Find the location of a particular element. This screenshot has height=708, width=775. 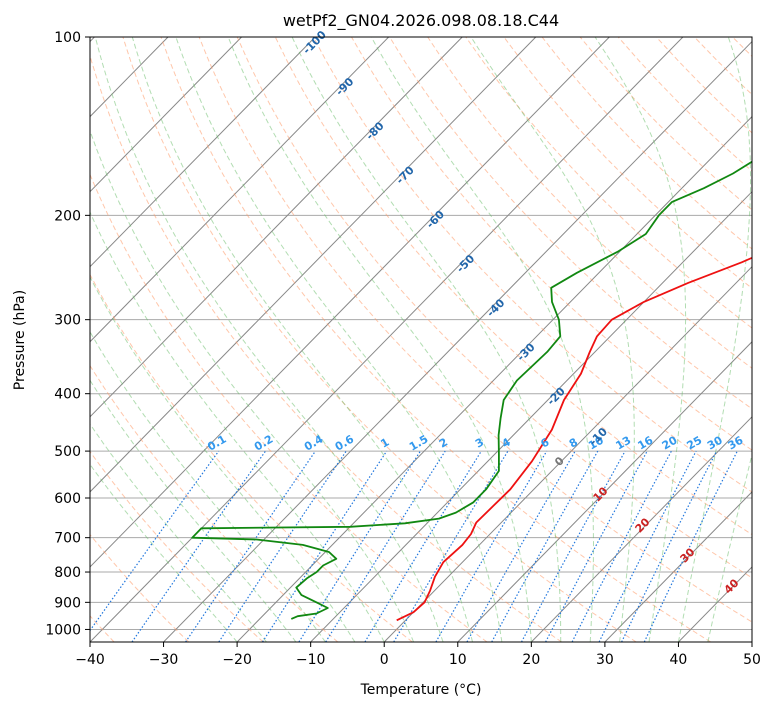

dry-adiabat-label: -80 is located at coordinates (374, 130).